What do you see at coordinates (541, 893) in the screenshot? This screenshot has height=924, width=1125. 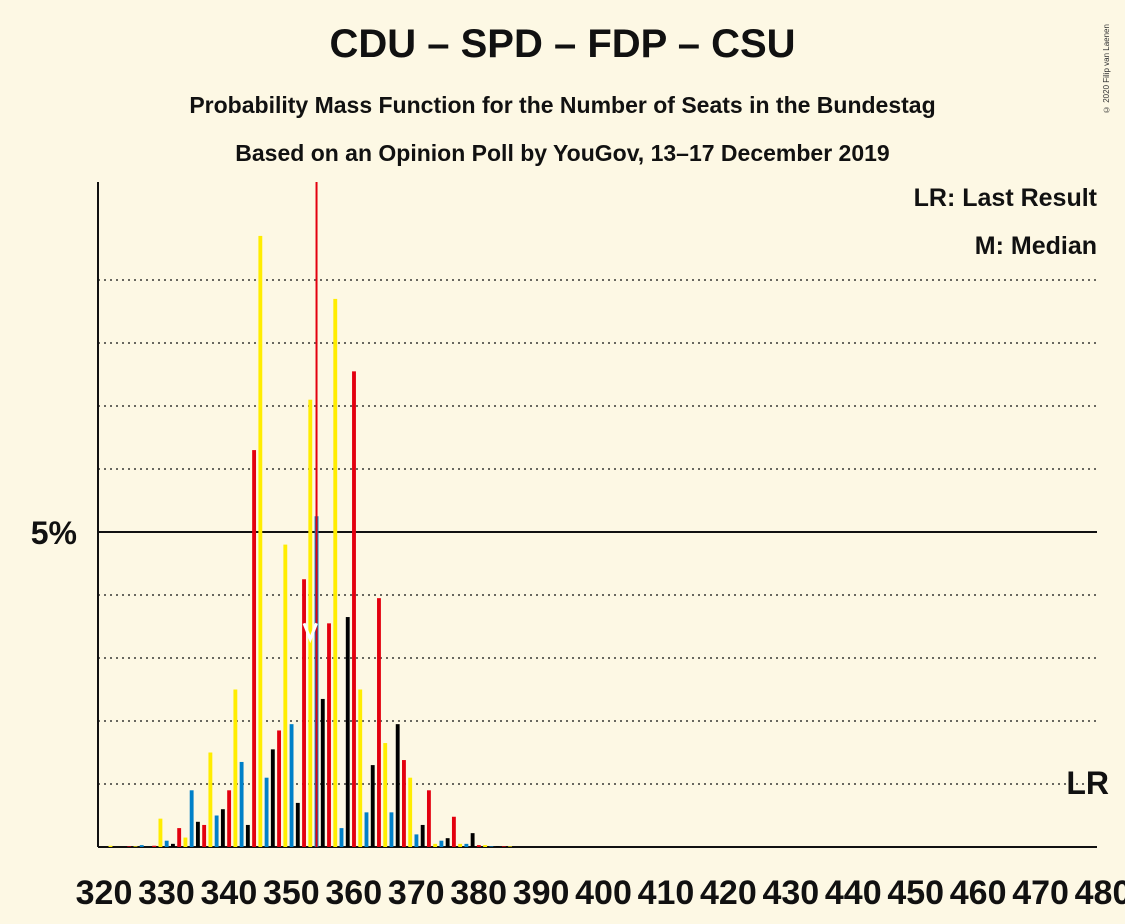 I see `x-tick-label: 390` at bounding box center [541, 893].